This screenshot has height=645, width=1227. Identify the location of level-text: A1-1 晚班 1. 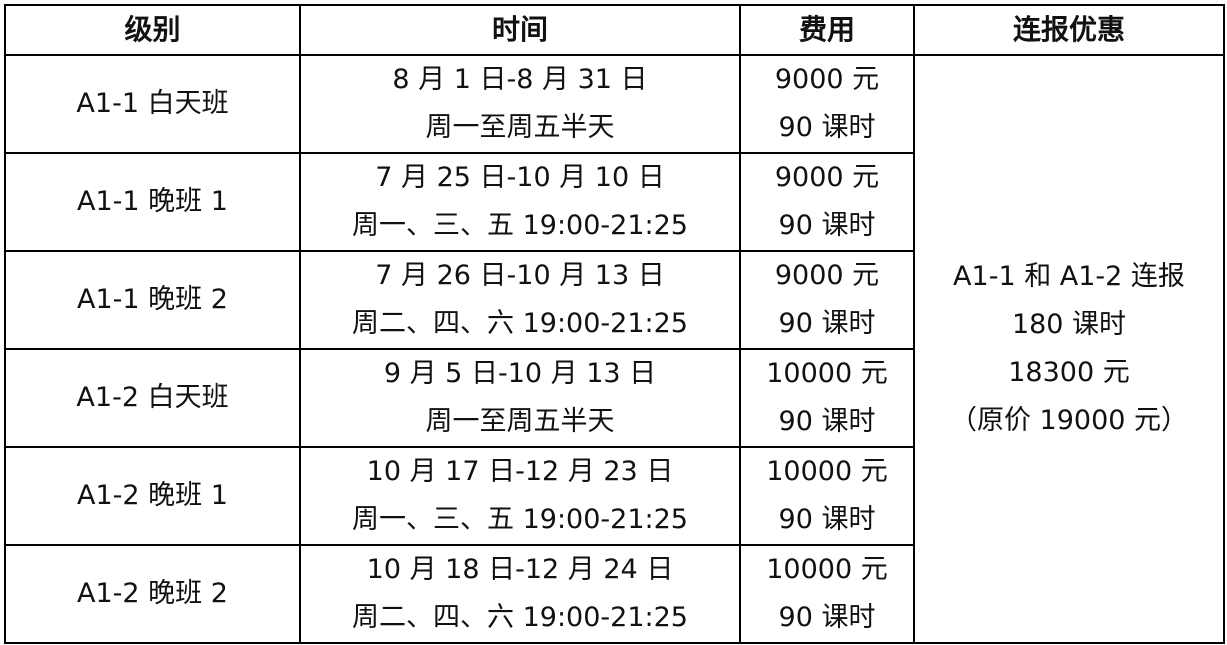
(152, 201).